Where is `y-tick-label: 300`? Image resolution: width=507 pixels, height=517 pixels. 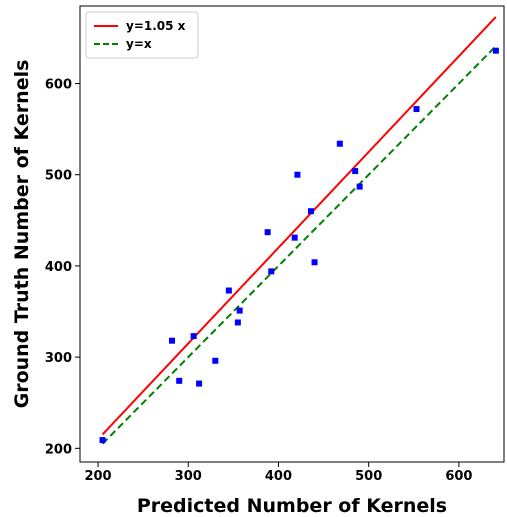 y-tick-label: 300 is located at coordinates (58, 358).